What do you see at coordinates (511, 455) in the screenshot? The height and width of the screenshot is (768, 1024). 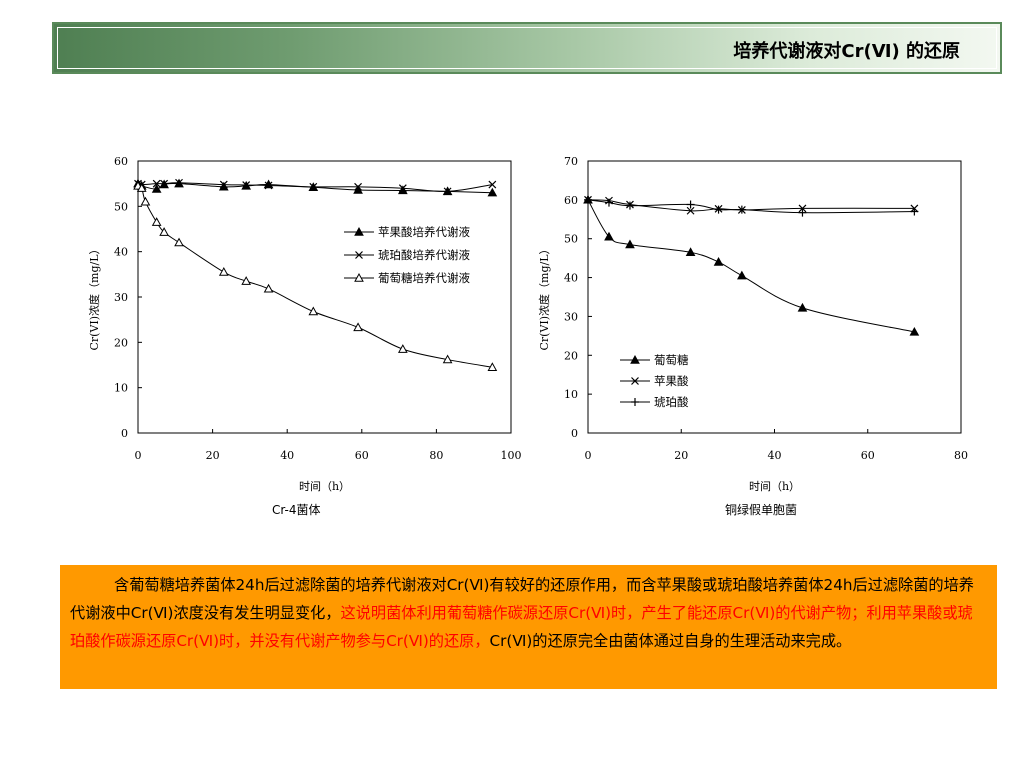 I see `x-tick-label: 100` at bounding box center [511, 455].